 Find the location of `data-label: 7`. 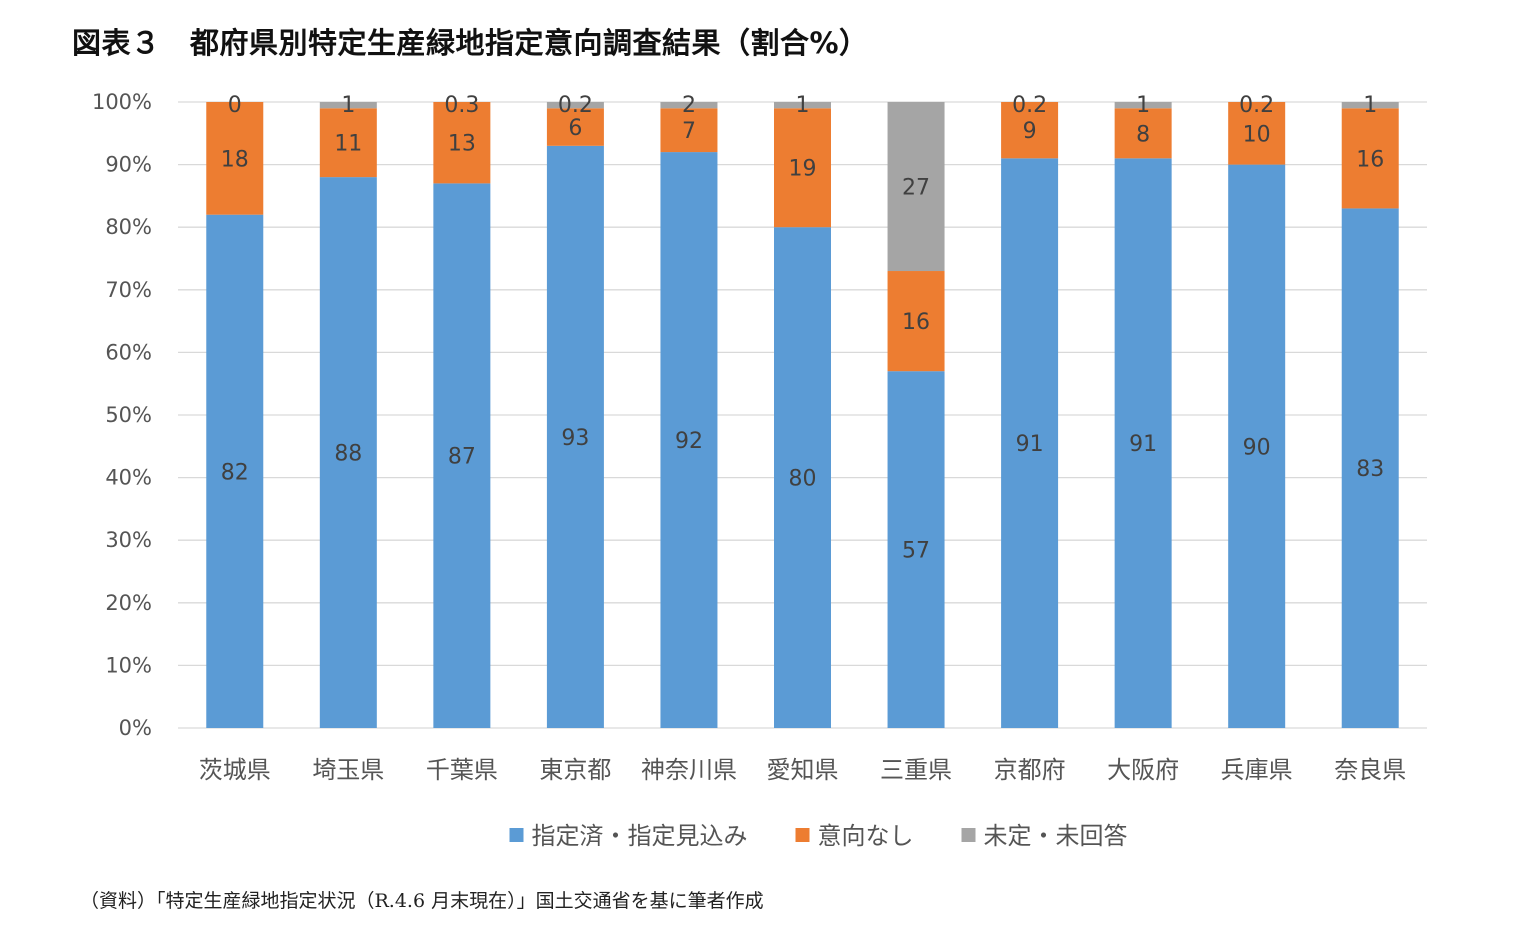

data-label: 7 is located at coordinates (689, 131).